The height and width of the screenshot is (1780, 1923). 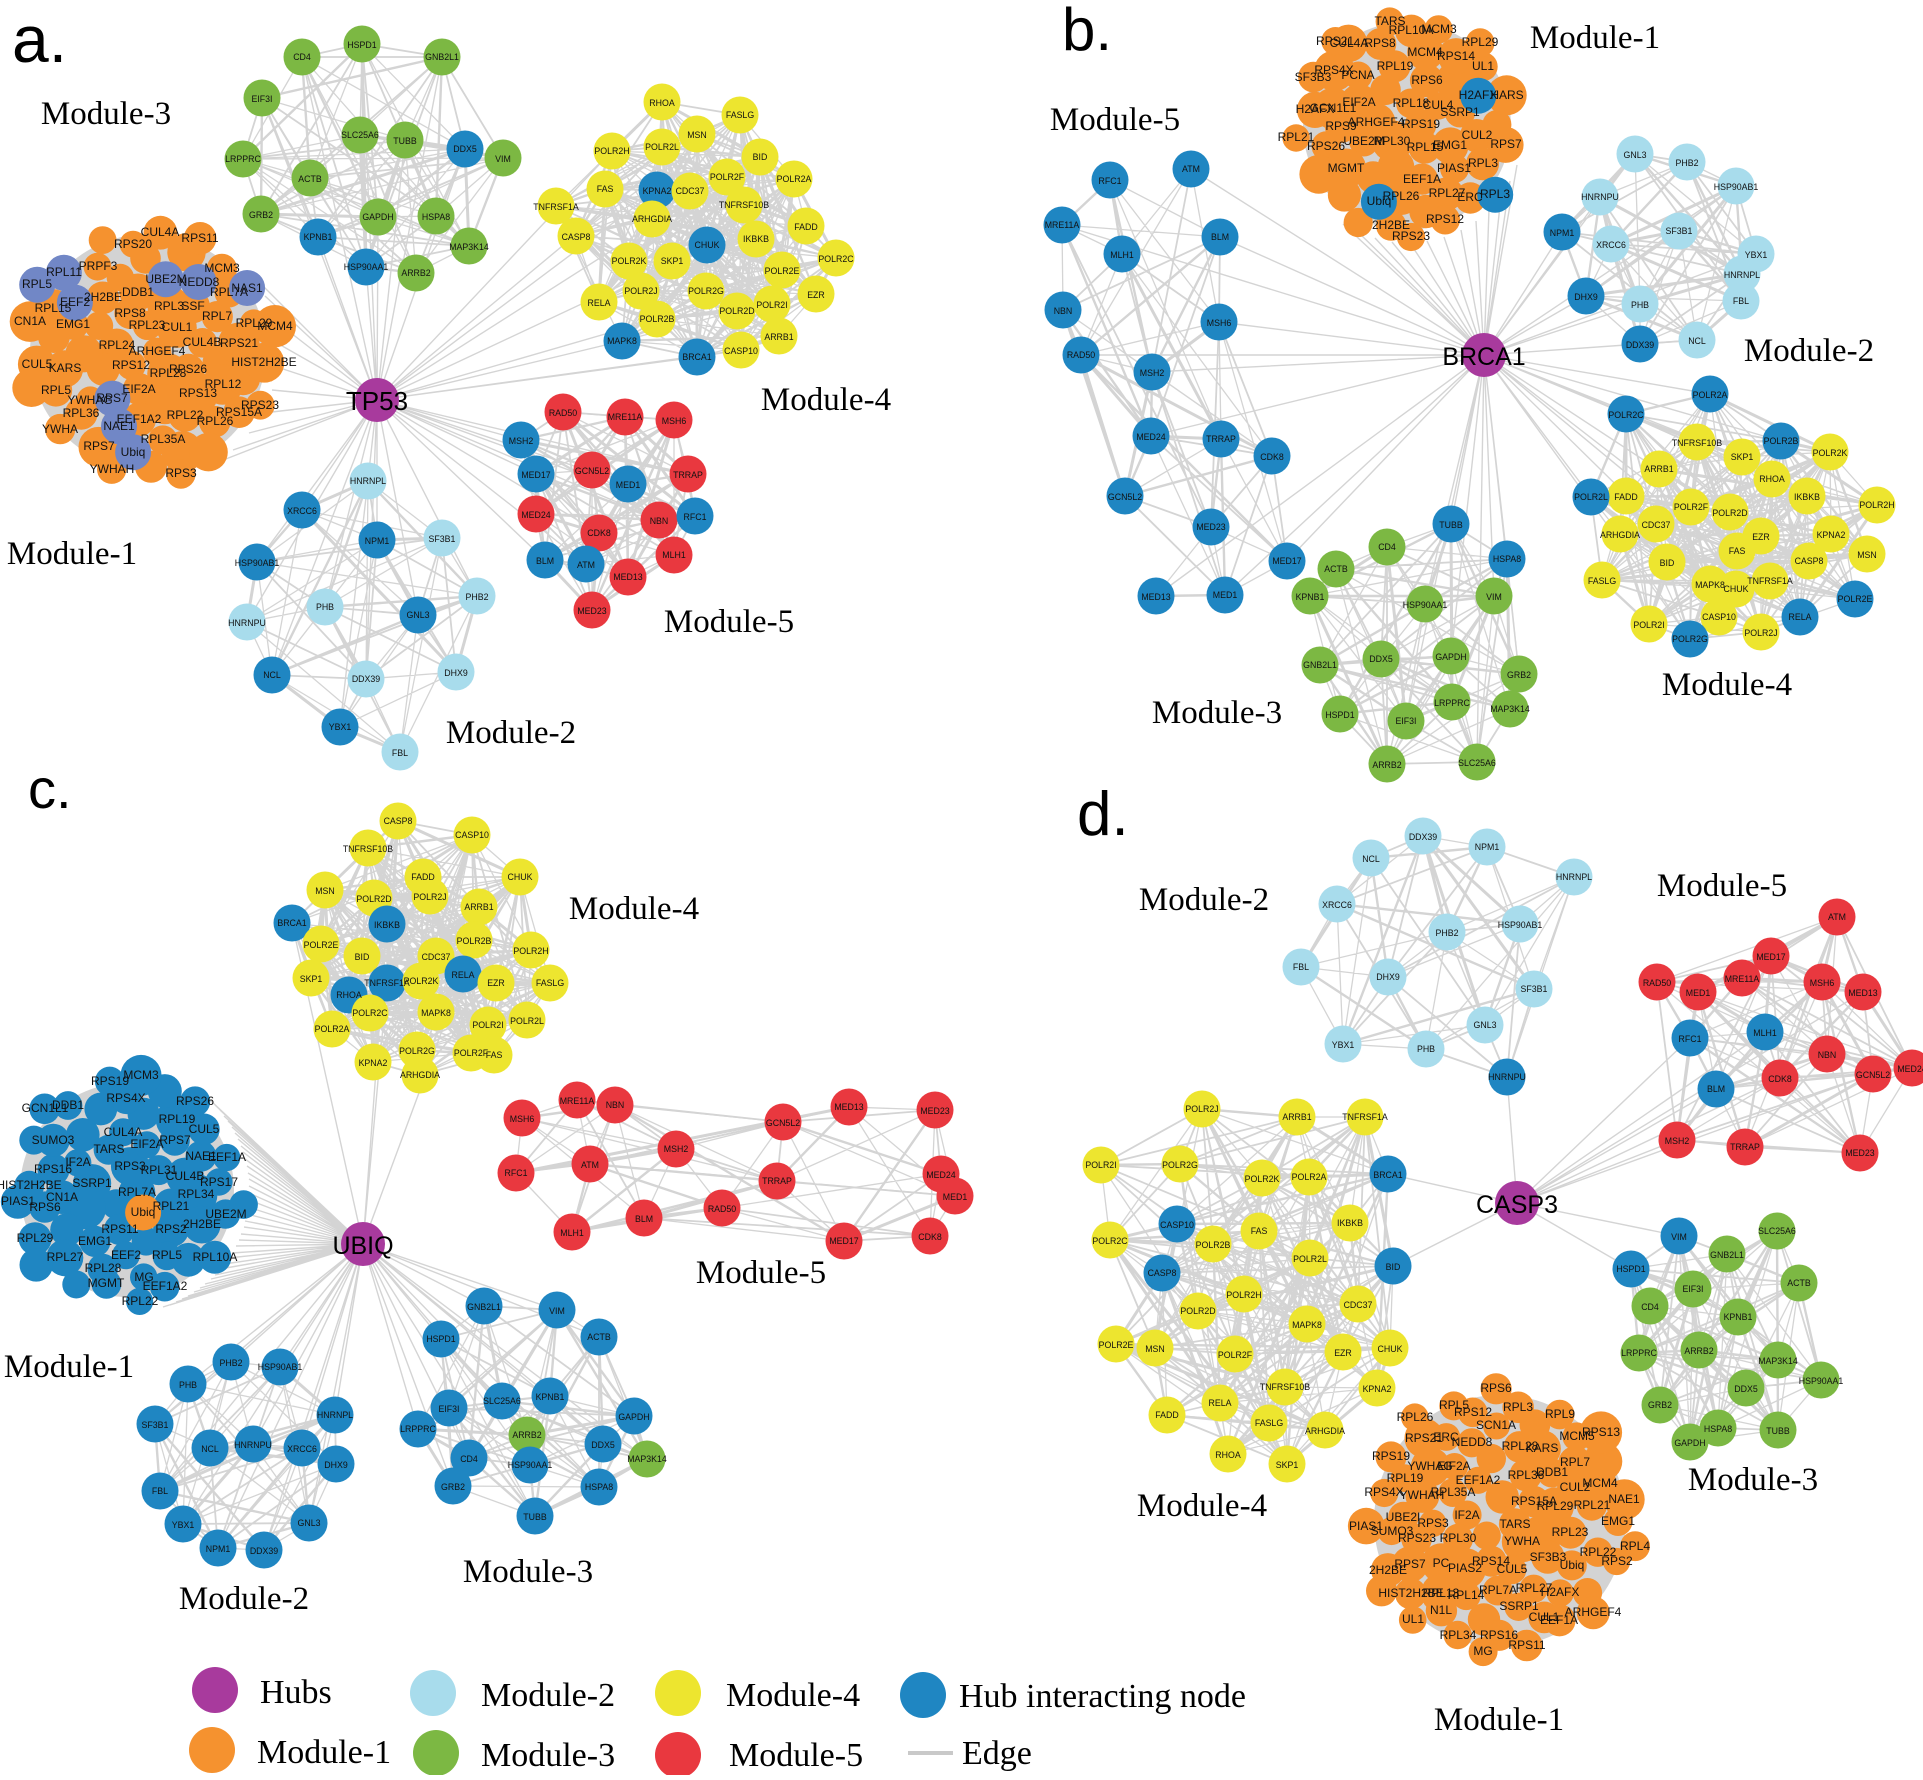 I want to click on svg-text: ARRB1, so click(x=778, y=337).